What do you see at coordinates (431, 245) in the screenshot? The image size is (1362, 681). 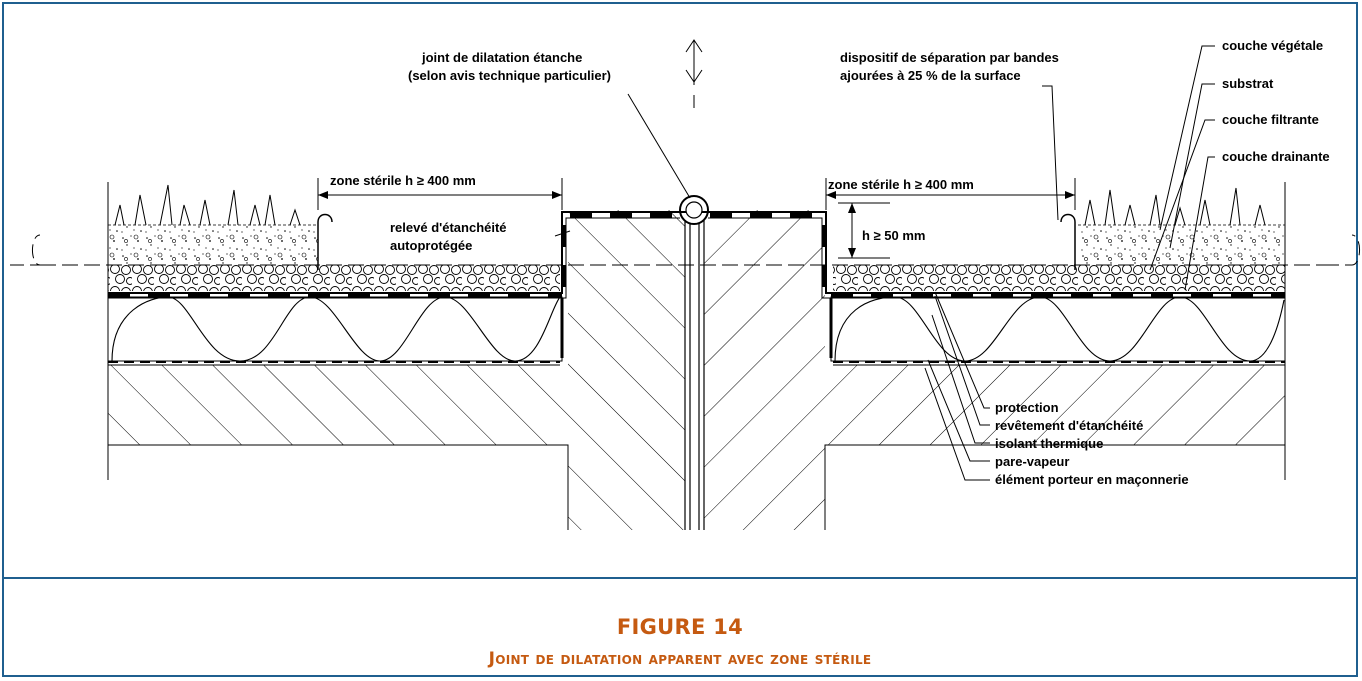 I see `label-releve-line2: autoprotégée` at bounding box center [431, 245].